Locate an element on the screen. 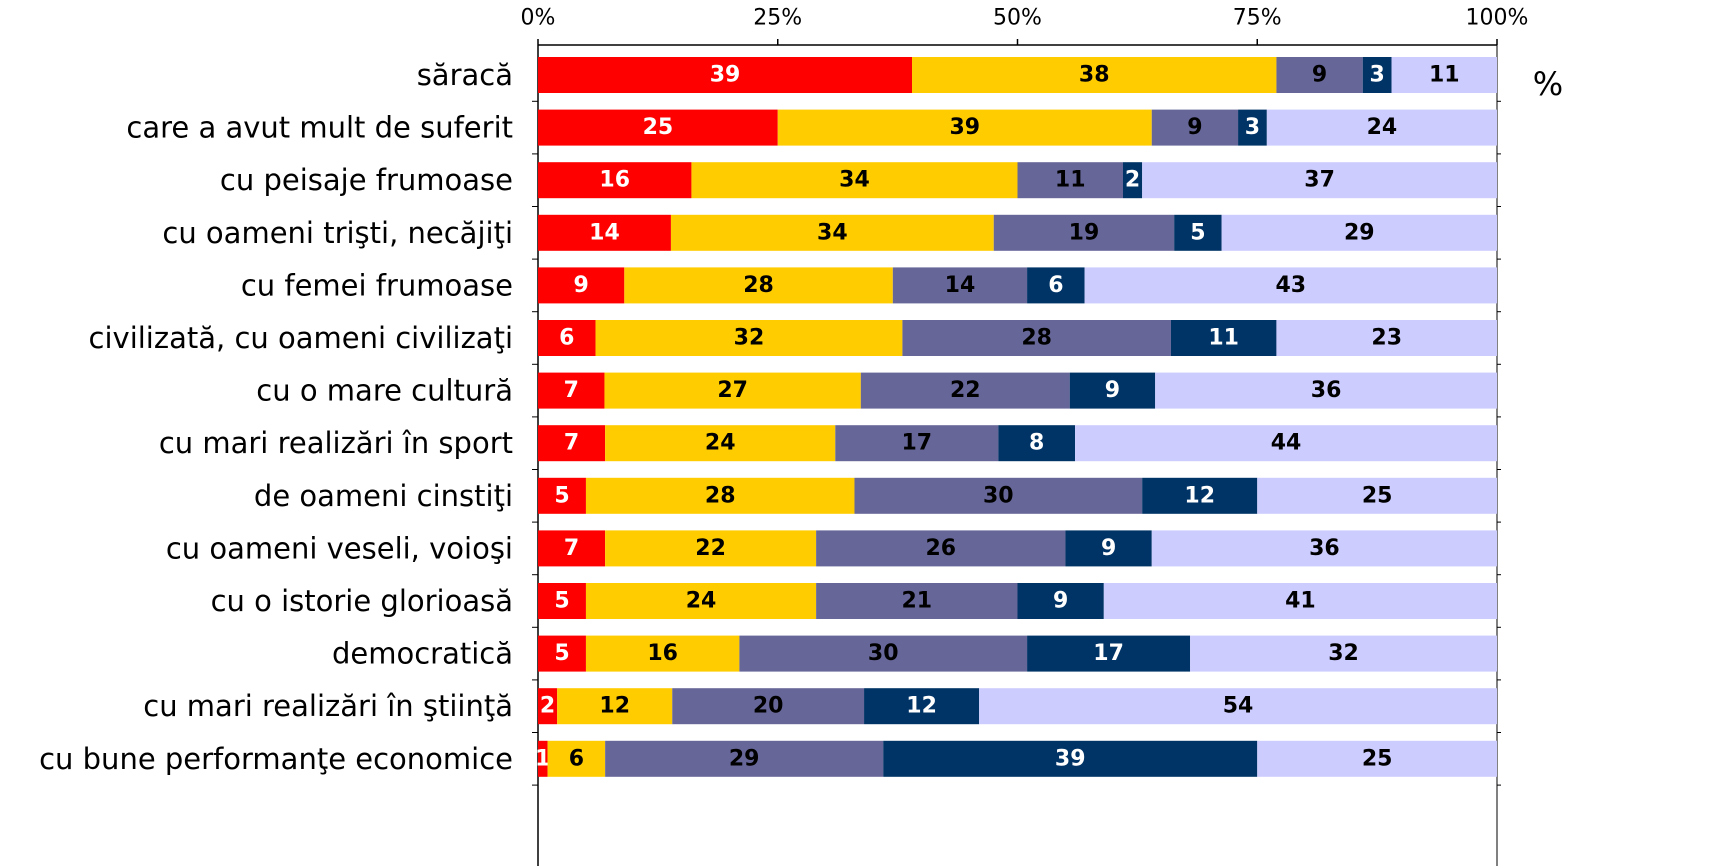 This screenshot has width=1735, height=866. category-label: cu o mare cultură is located at coordinates (384, 391).